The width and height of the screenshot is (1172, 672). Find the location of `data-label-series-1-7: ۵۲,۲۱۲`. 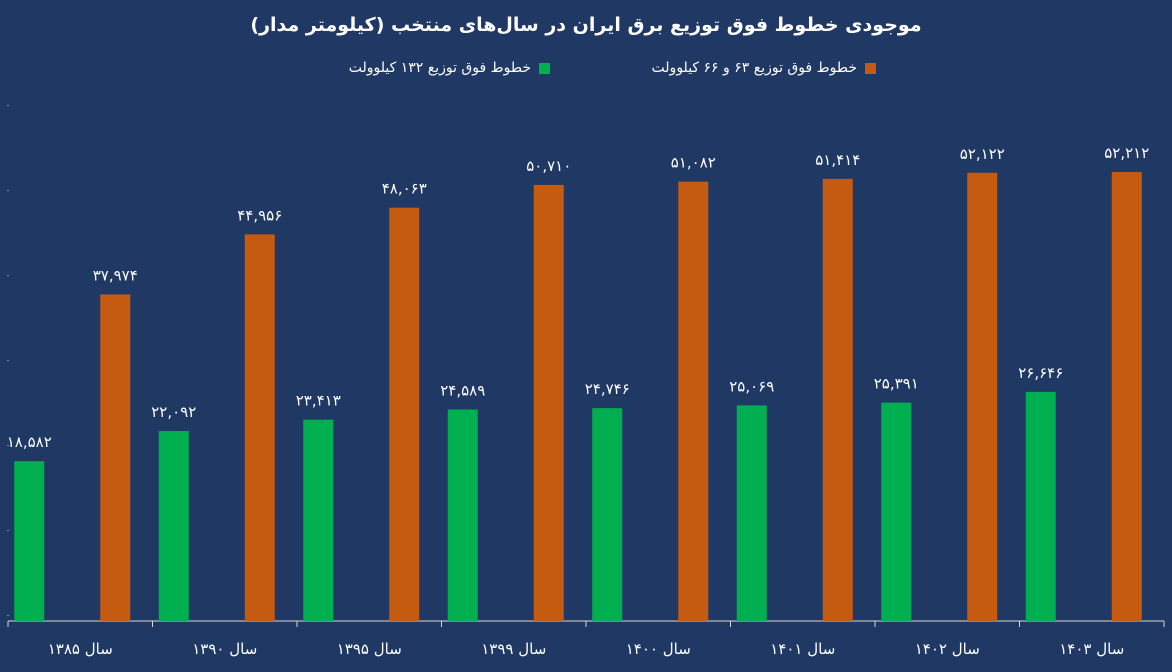

data-label-series-1-7: ۵۲,۲۱۲ is located at coordinates (1126, 153).